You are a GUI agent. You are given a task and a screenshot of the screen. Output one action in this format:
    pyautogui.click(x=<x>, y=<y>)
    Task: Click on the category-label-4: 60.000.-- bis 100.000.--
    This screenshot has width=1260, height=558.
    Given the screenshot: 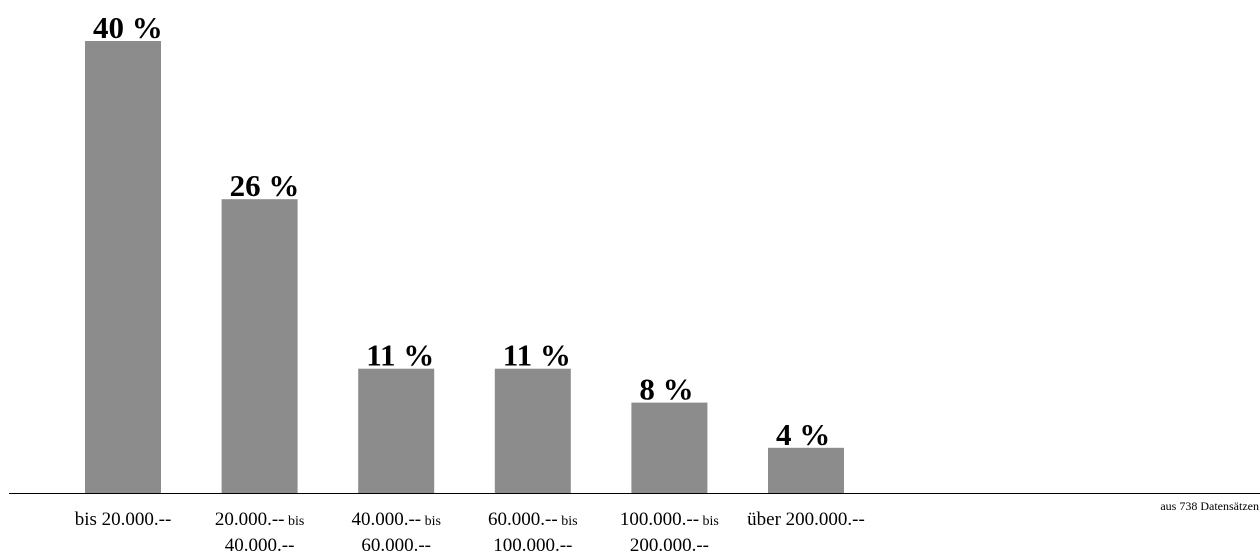 What is the action you would take?
    pyautogui.click(x=533, y=533)
    